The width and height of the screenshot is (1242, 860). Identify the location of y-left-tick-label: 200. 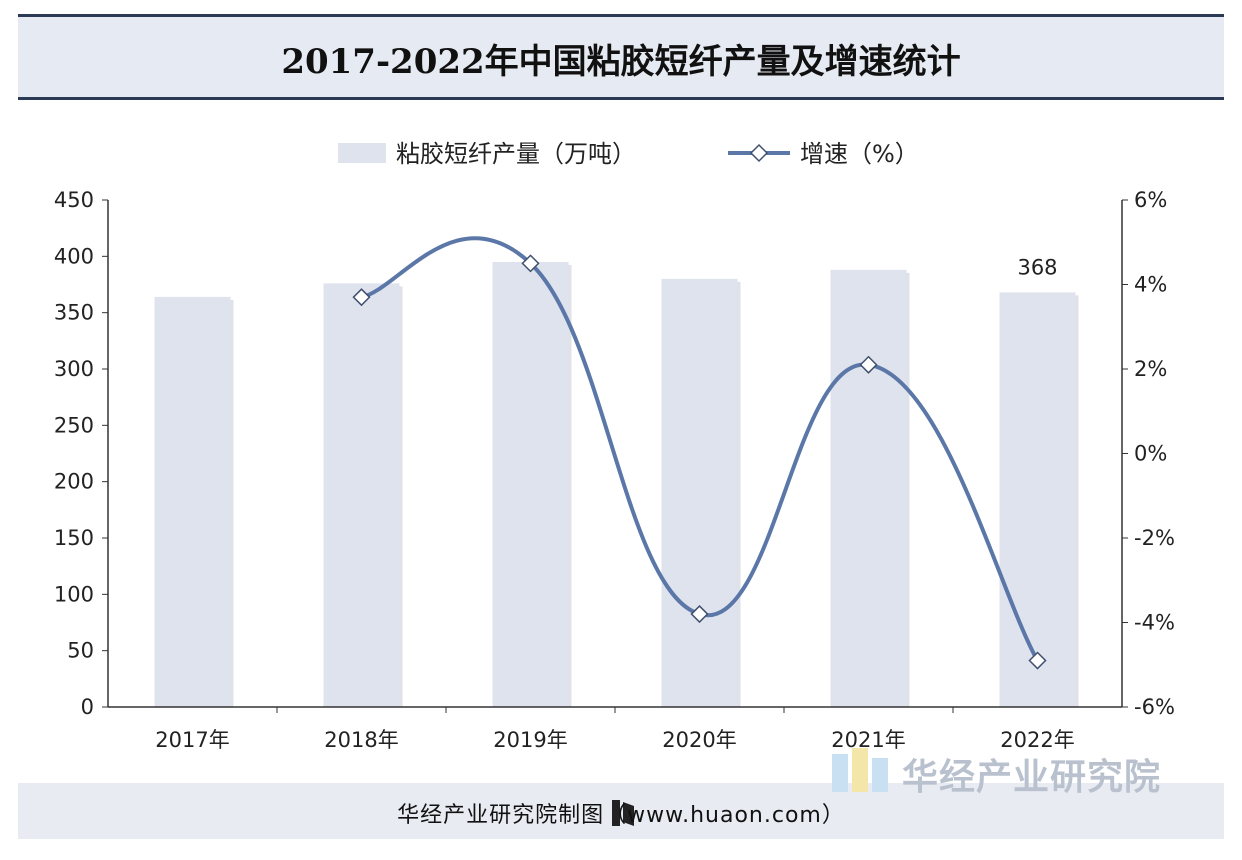
(74, 482).